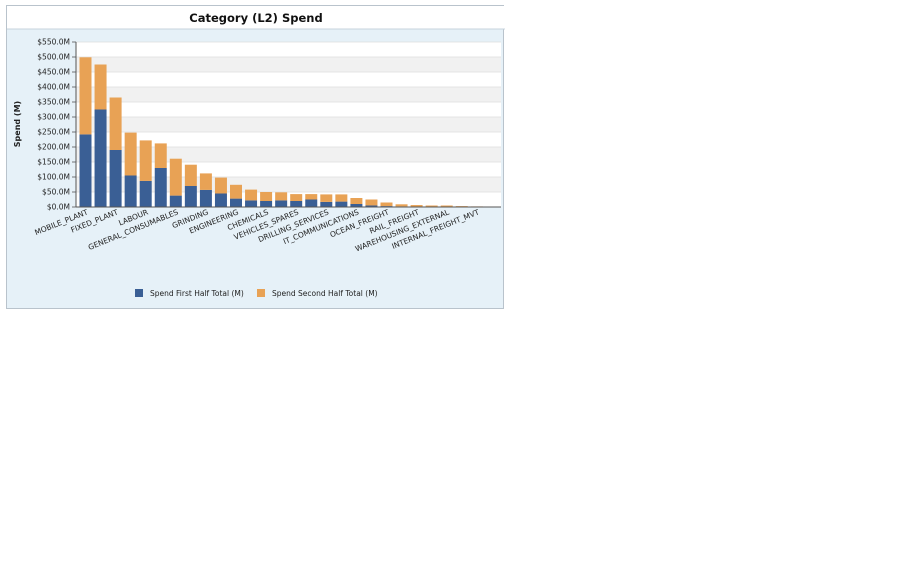 The height and width of the screenshot is (562, 924). I want to click on plot-background, so click(288, 124).